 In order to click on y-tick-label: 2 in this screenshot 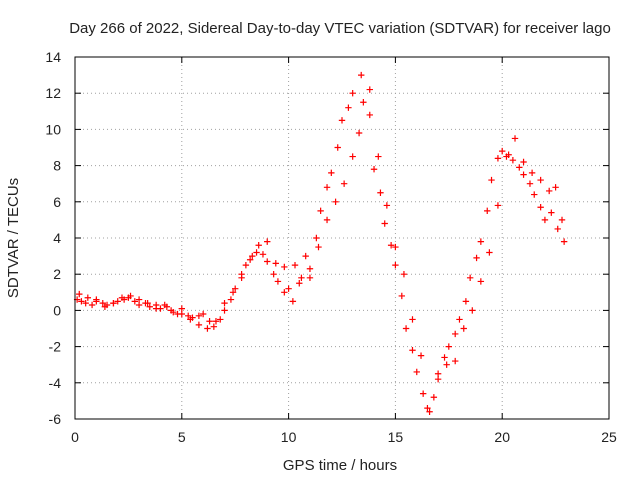, I will do `click(57, 274)`.